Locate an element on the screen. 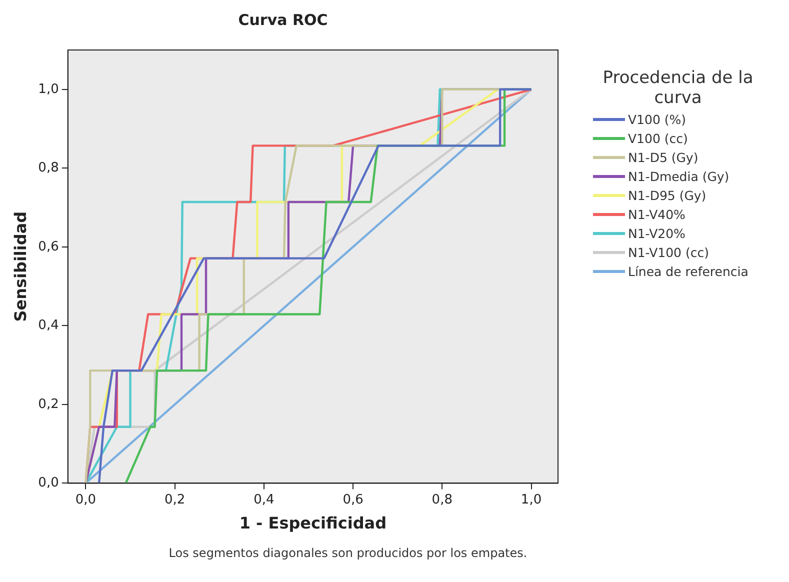  legend-label: N1-V20% is located at coordinates (657, 233).